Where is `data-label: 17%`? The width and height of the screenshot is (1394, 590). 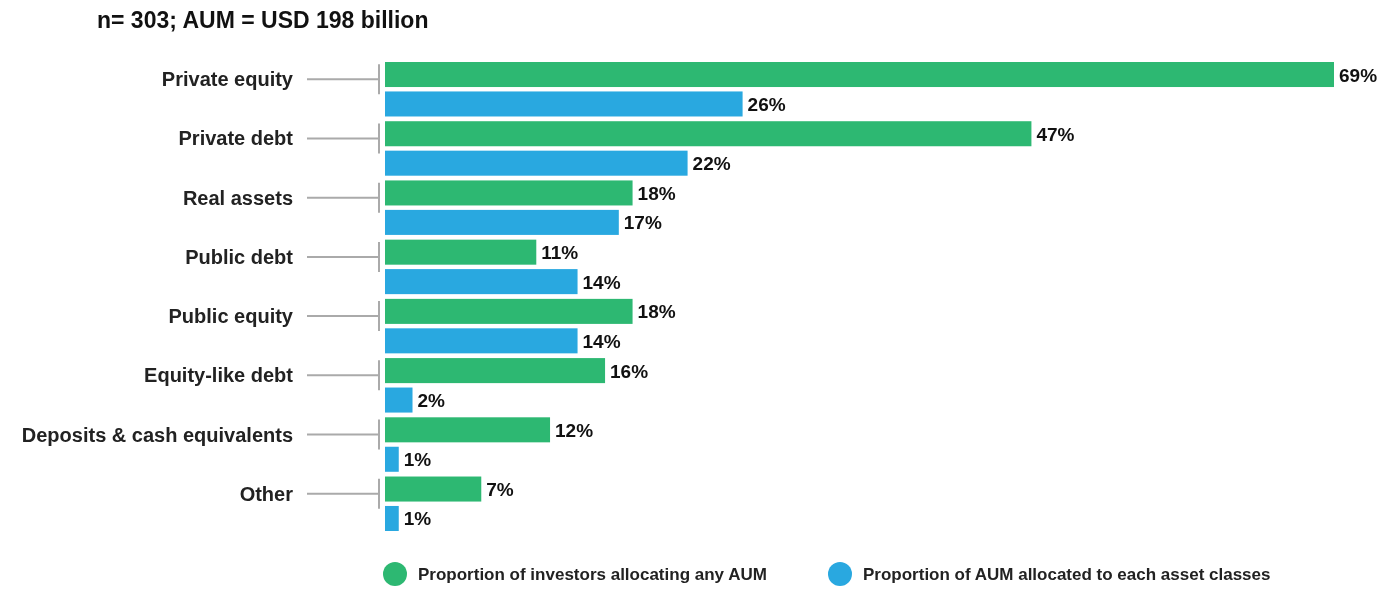 data-label: 17% is located at coordinates (642, 223).